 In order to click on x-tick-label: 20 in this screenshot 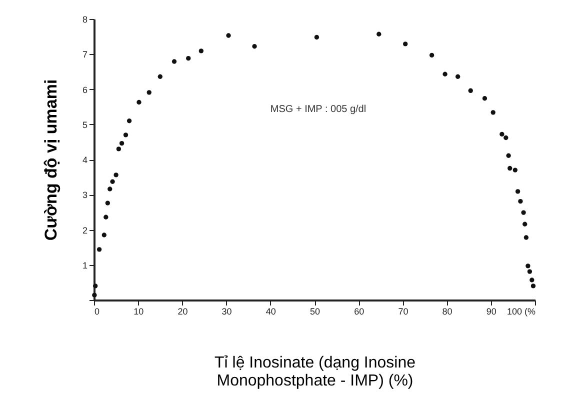, I will do `click(183, 311)`.